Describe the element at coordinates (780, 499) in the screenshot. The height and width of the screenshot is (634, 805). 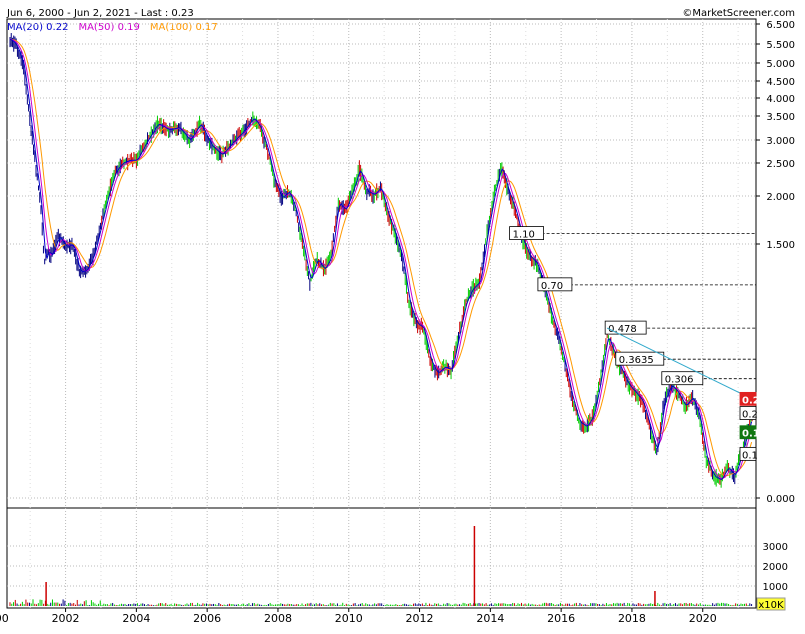
I see `y-tick-label: 0.000` at that location.